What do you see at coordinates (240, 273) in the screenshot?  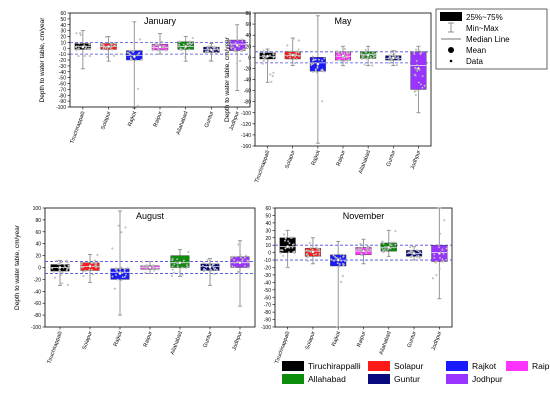 I see `box-jodhpur` at bounding box center [240, 273].